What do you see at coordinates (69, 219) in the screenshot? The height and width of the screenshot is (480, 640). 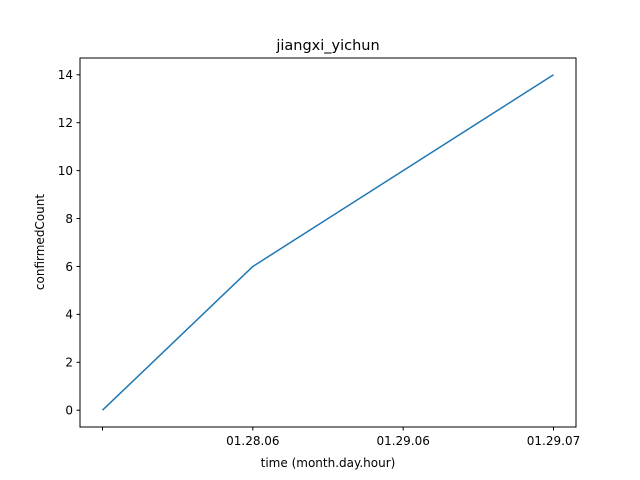 I see `y-tick-label: 8` at bounding box center [69, 219].